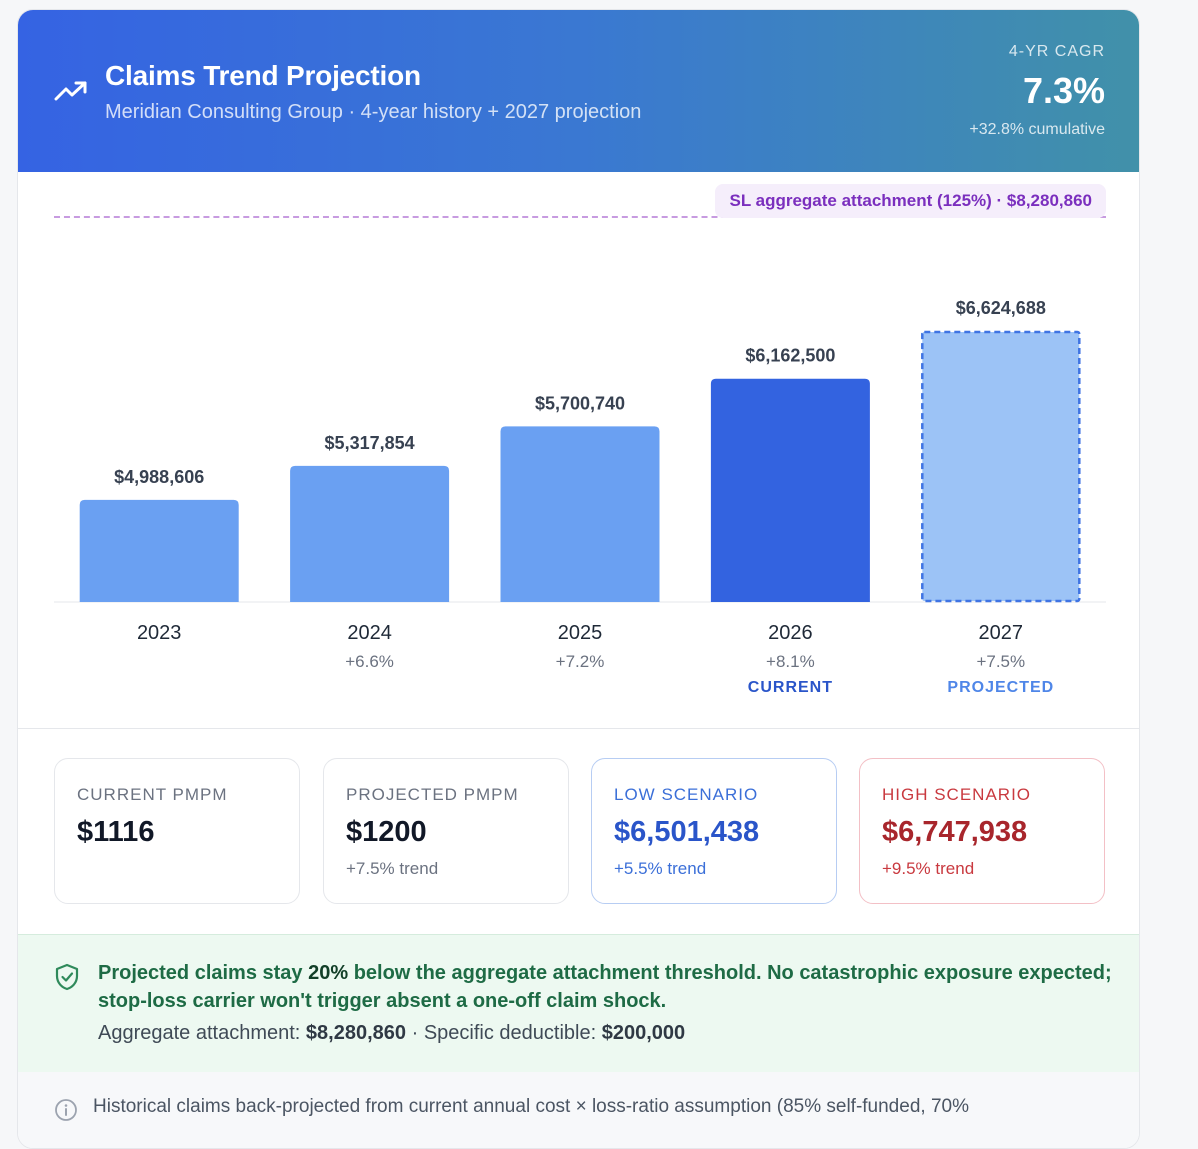 This screenshot has width=1198, height=1149. I want to click on bar-value-label: $4,988,606, so click(159, 477).